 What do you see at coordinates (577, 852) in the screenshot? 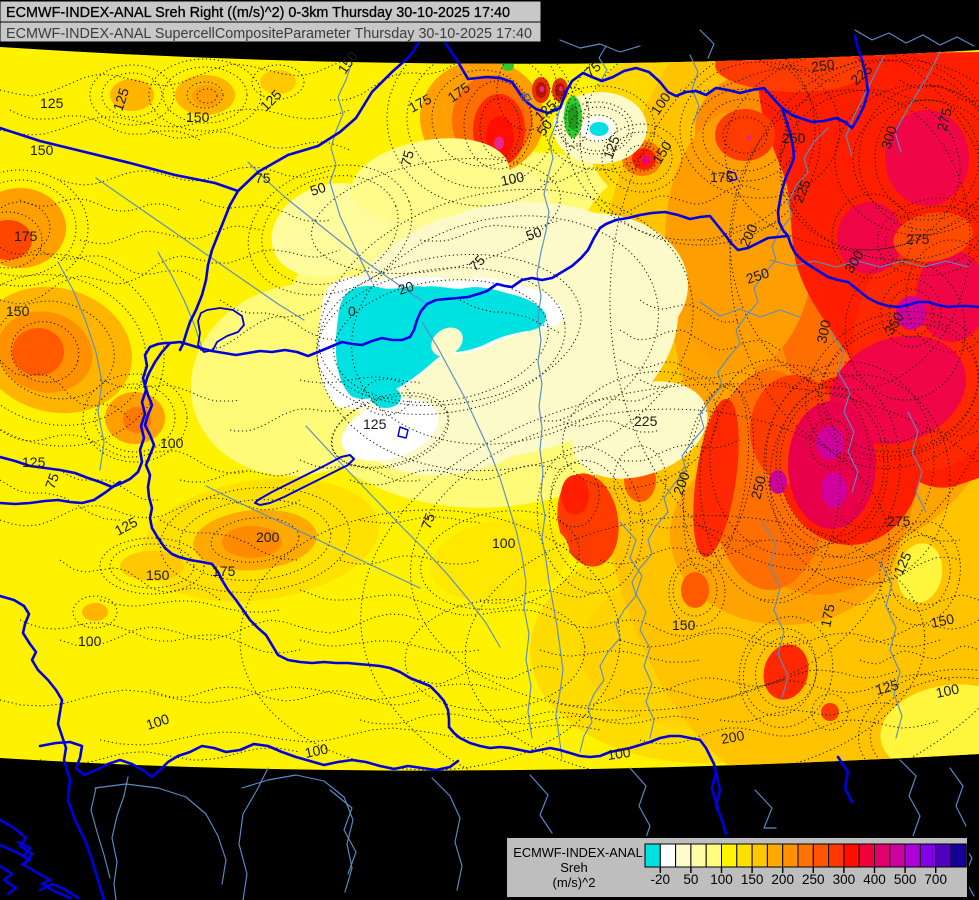
I see `svg-text: ECMWF-INDEX-ANAL` at bounding box center [577, 852].